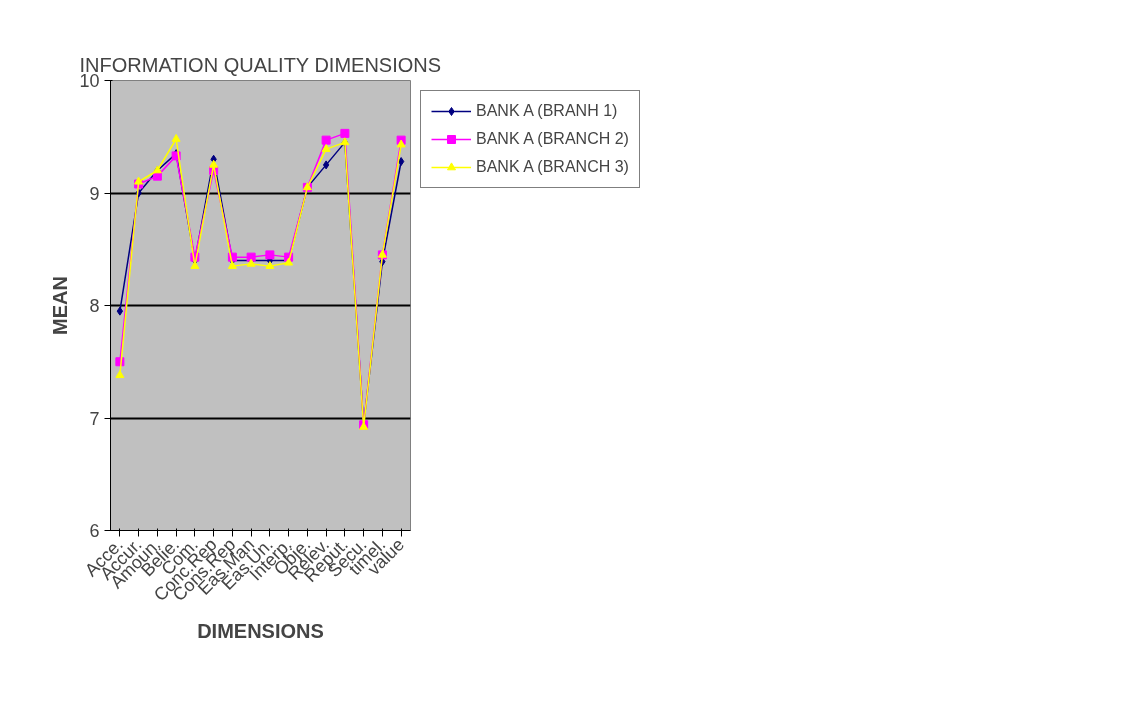 The width and height of the screenshot is (1126, 704). Describe the element at coordinates (89, 81) in the screenshot. I see `y-tick-label: 10` at that location.